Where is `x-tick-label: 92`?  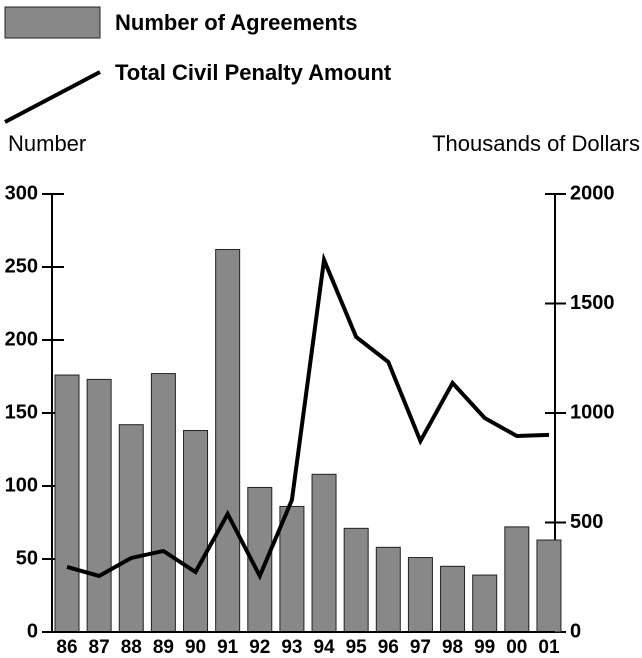
x-tick-label: 92 is located at coordinates (259, 647).